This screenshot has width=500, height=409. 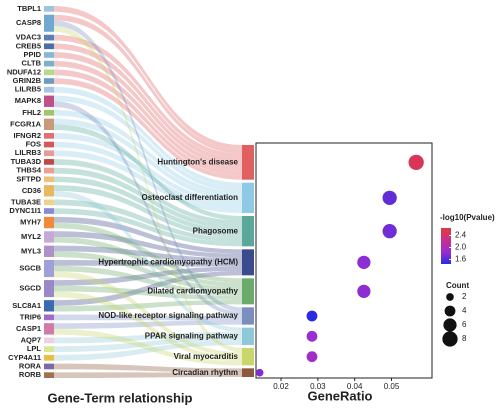 What do you see at coordinates (31, 236) in the screenshot?
I see `gene-label: MYL2` at bounding box center [31, 236].